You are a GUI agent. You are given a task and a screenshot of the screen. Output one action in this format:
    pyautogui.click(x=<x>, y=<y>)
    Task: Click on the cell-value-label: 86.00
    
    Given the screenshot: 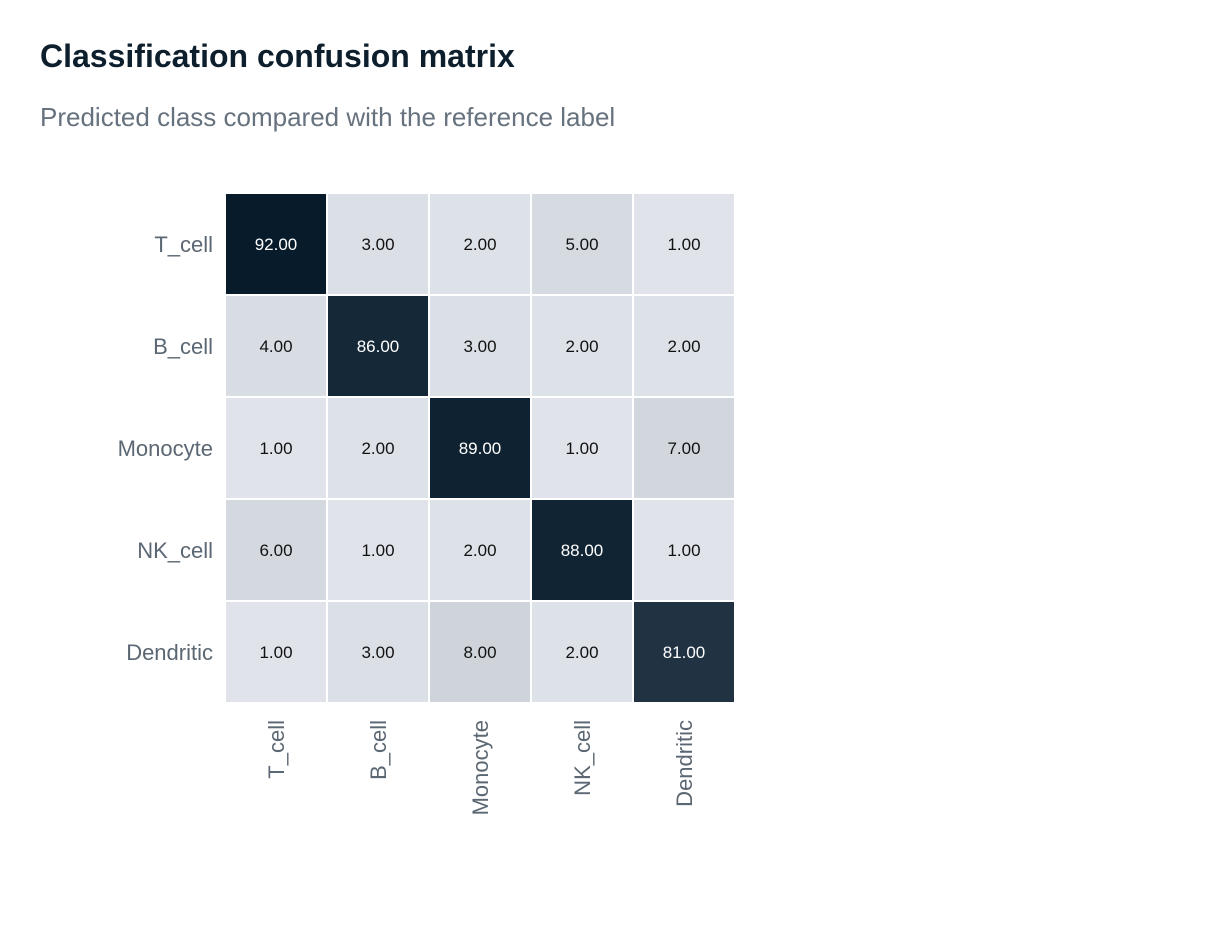 What is the action you would take?
    pyautogui.click(x=378, y=346)
    